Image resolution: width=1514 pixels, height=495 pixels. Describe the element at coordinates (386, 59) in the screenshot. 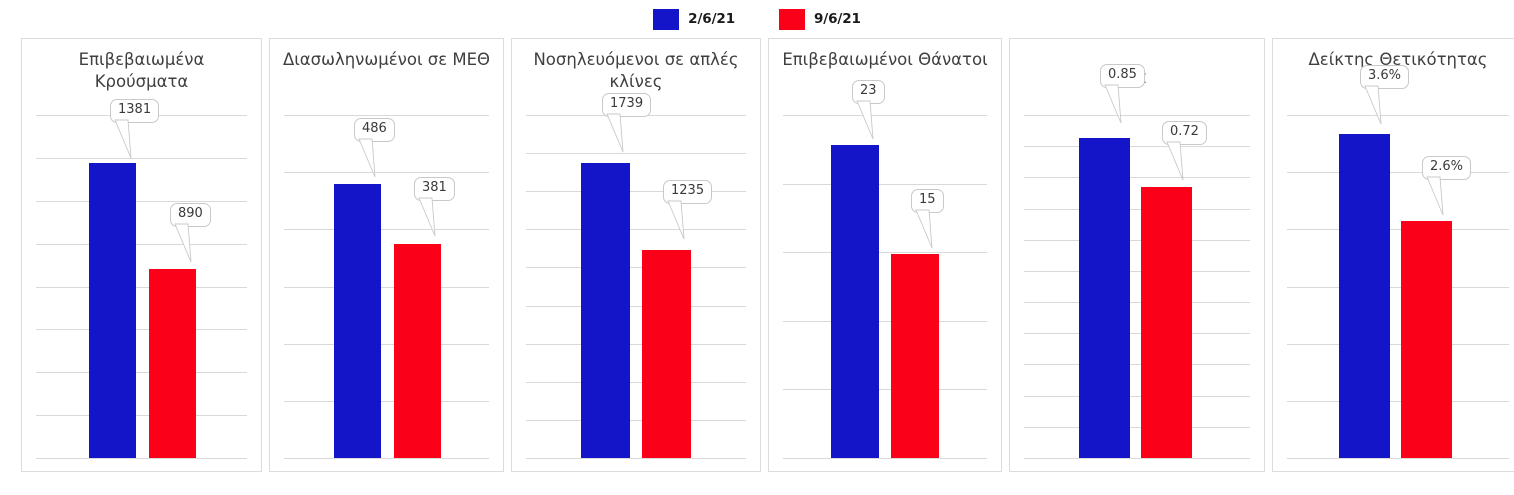

I see `panel-title: Διασωληνωμένοι σε ΜΕΘ` at that location.